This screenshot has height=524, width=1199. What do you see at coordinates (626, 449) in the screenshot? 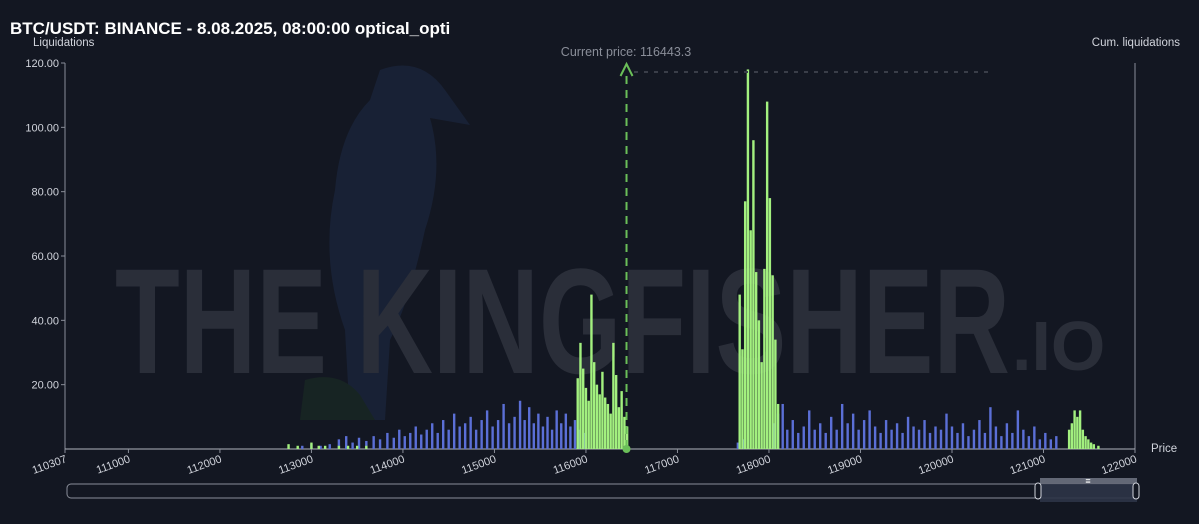
I see `current-price-dot` at bounding box center [626, 449].